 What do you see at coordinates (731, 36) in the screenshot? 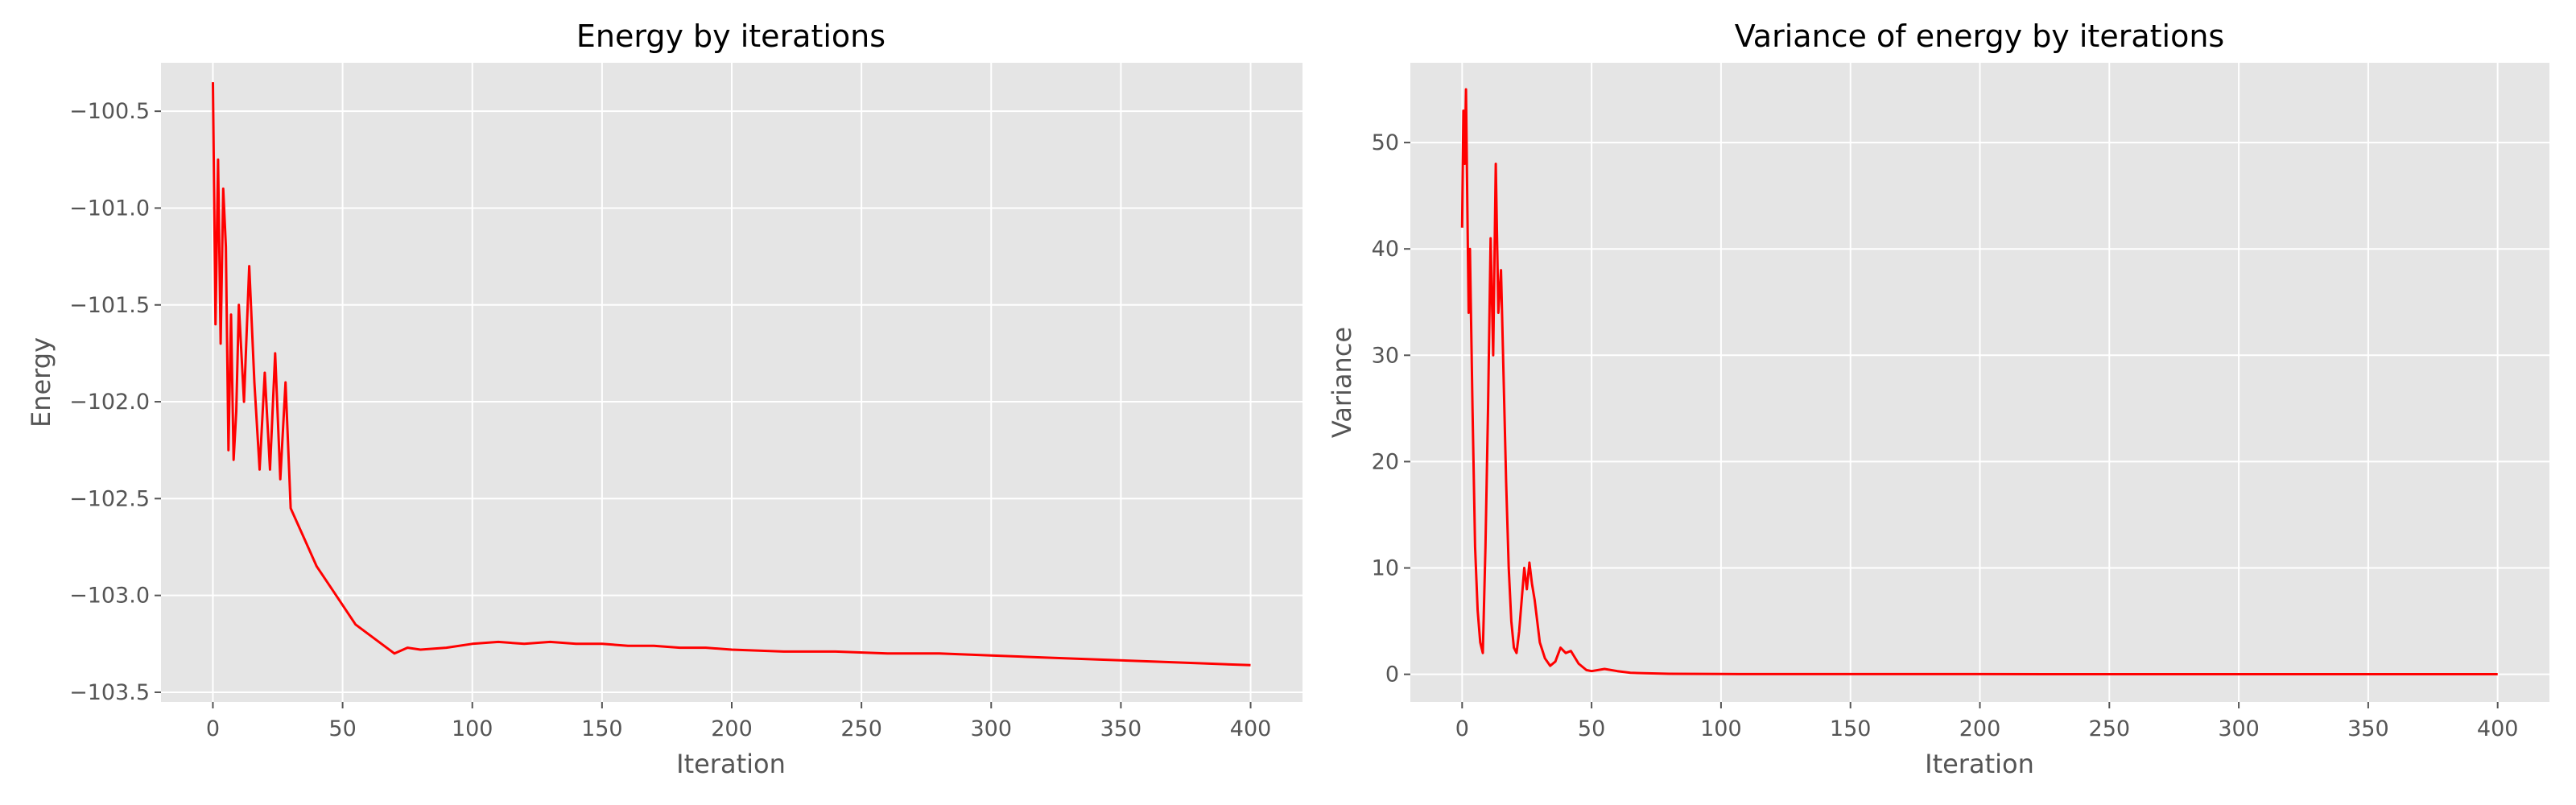
I see `chart-title: Energy by iterations` at bounding box center [731, 36].